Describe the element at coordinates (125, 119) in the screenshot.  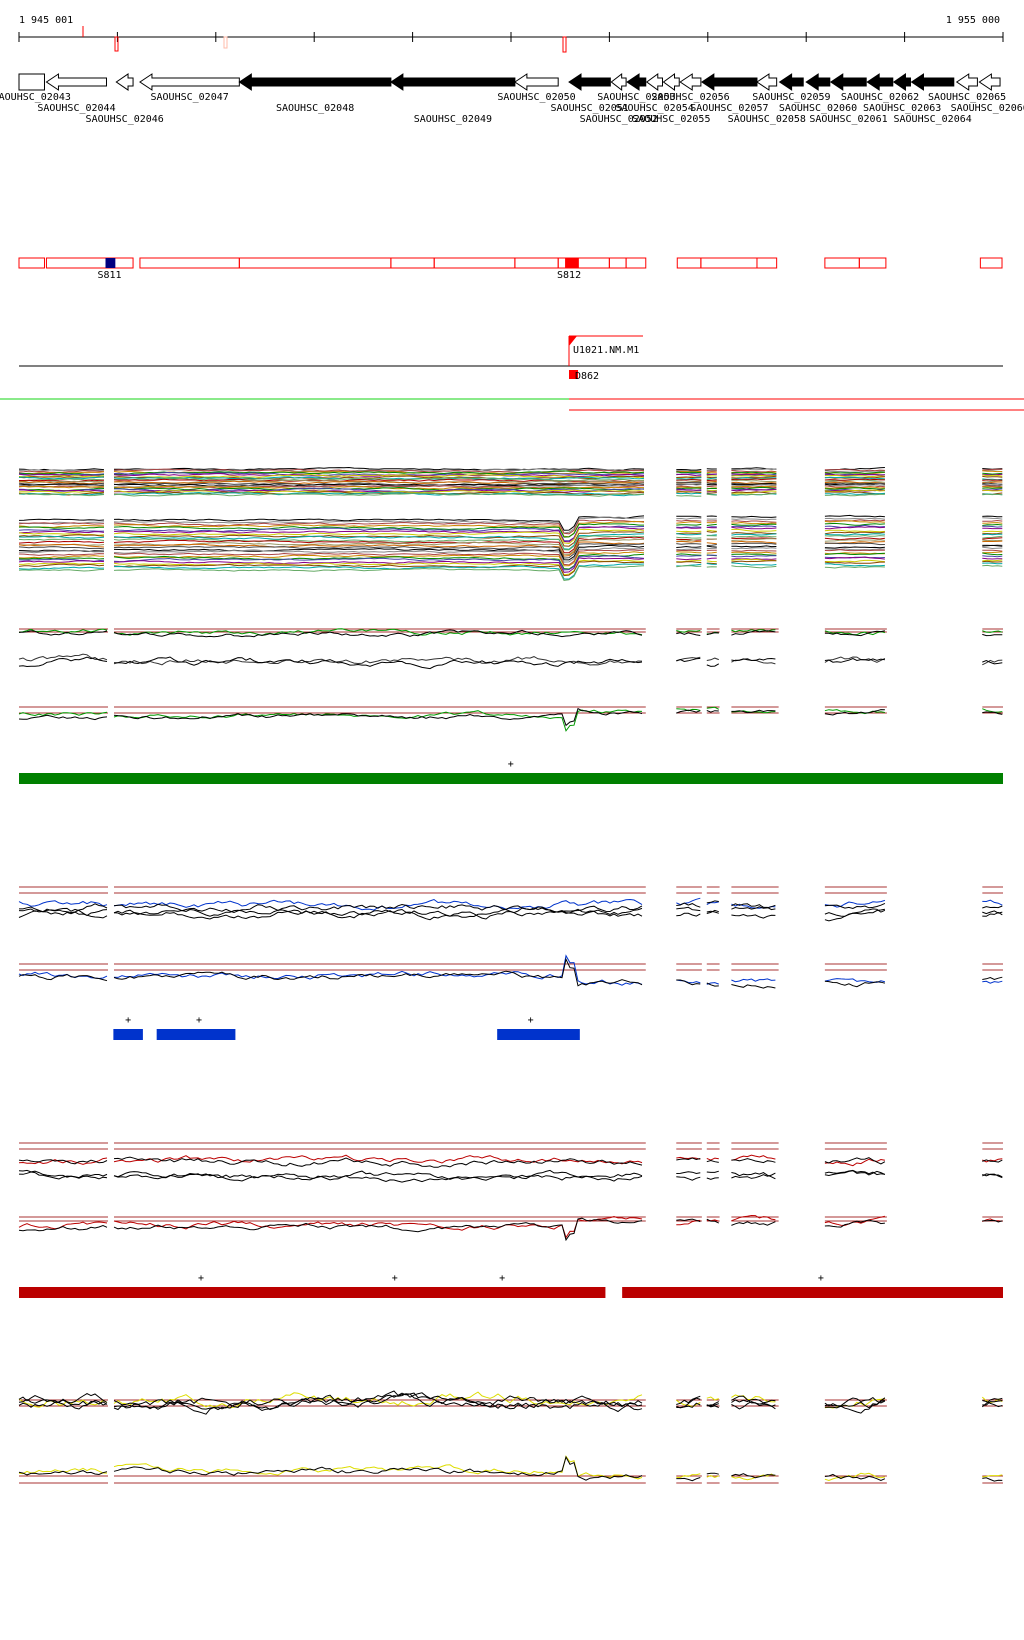
I see `gene-label: SAOUHSC_02046` at that location.